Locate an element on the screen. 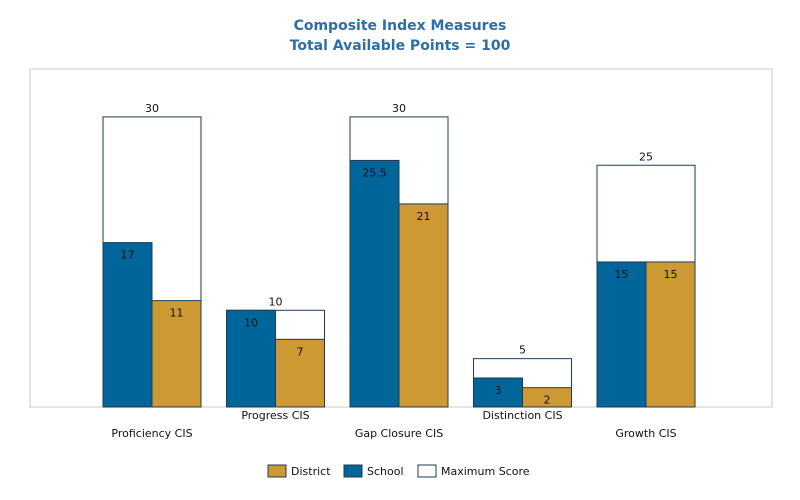 Image resolution: width=800 pixels, height=500 pixels. label-school-proficiency-cis: 17 is located at coordinates (128, 255).